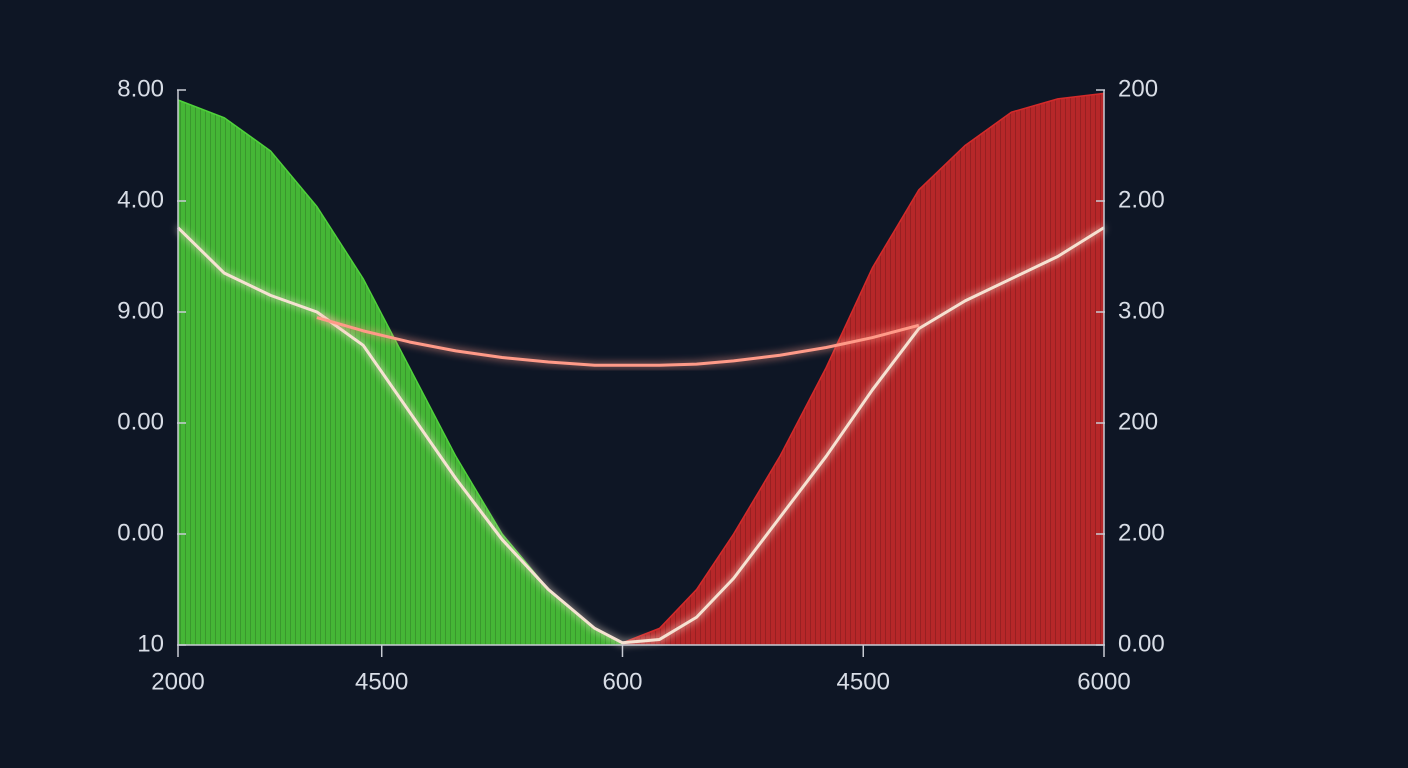  What do you see at coordinates (150, 643) in the screenshot?
I see `y-tick-label: 10` at bounding box center [150, 643].